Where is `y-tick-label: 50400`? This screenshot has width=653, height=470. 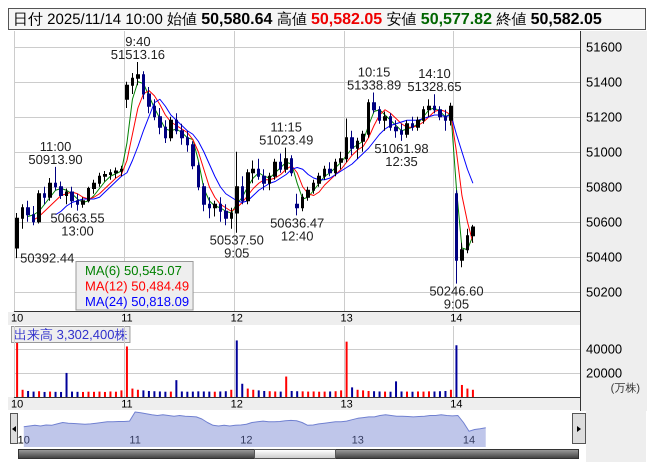 y-tick-label: 50400 is located at coordinates (604, 256).